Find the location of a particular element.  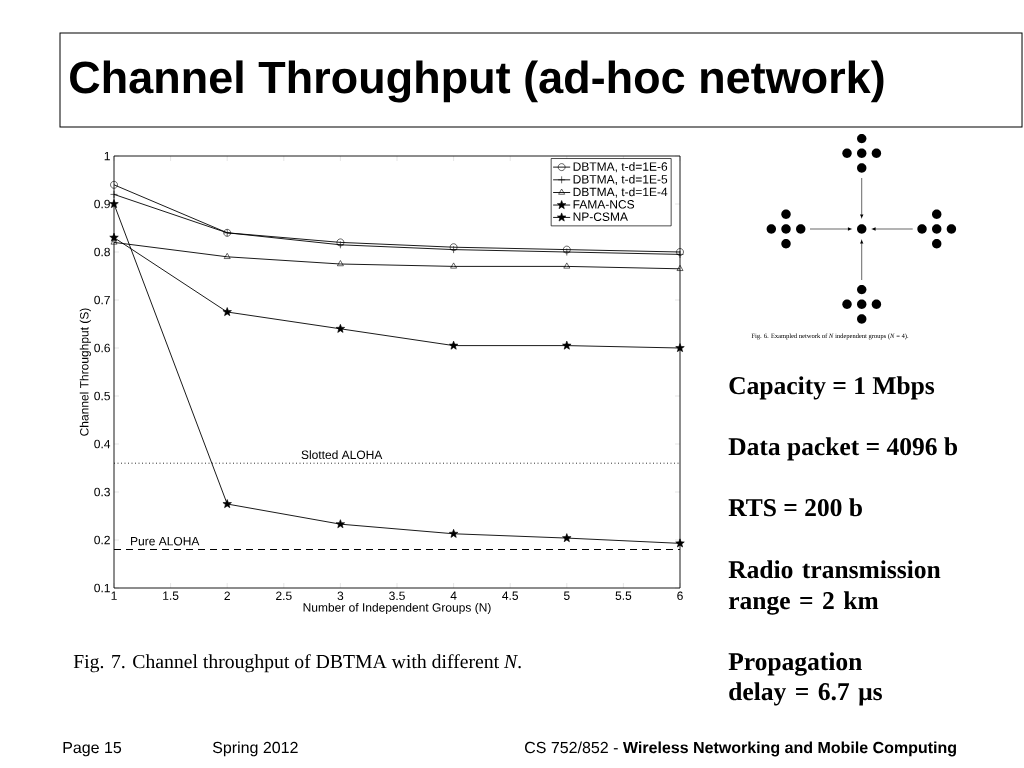

x-tick-label: 3.5 is located at coordinates (397, 596).